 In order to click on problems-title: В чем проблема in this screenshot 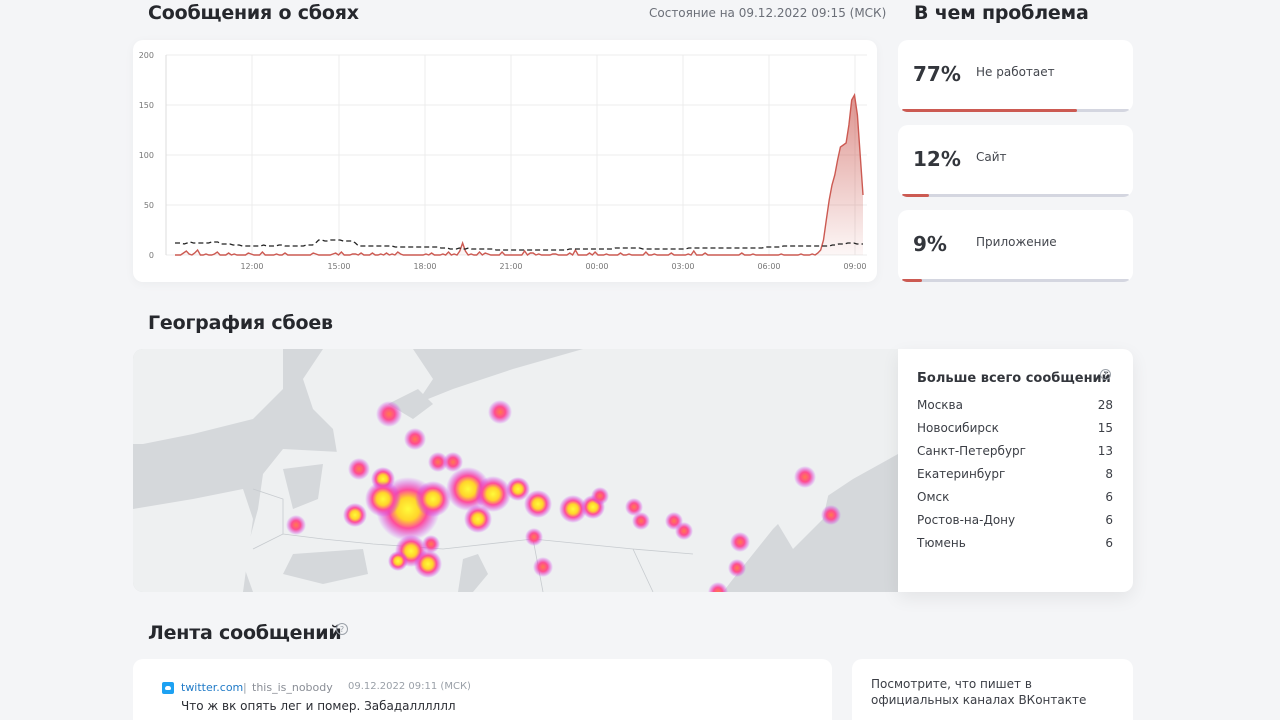, I will do `click(1001, 13)`.